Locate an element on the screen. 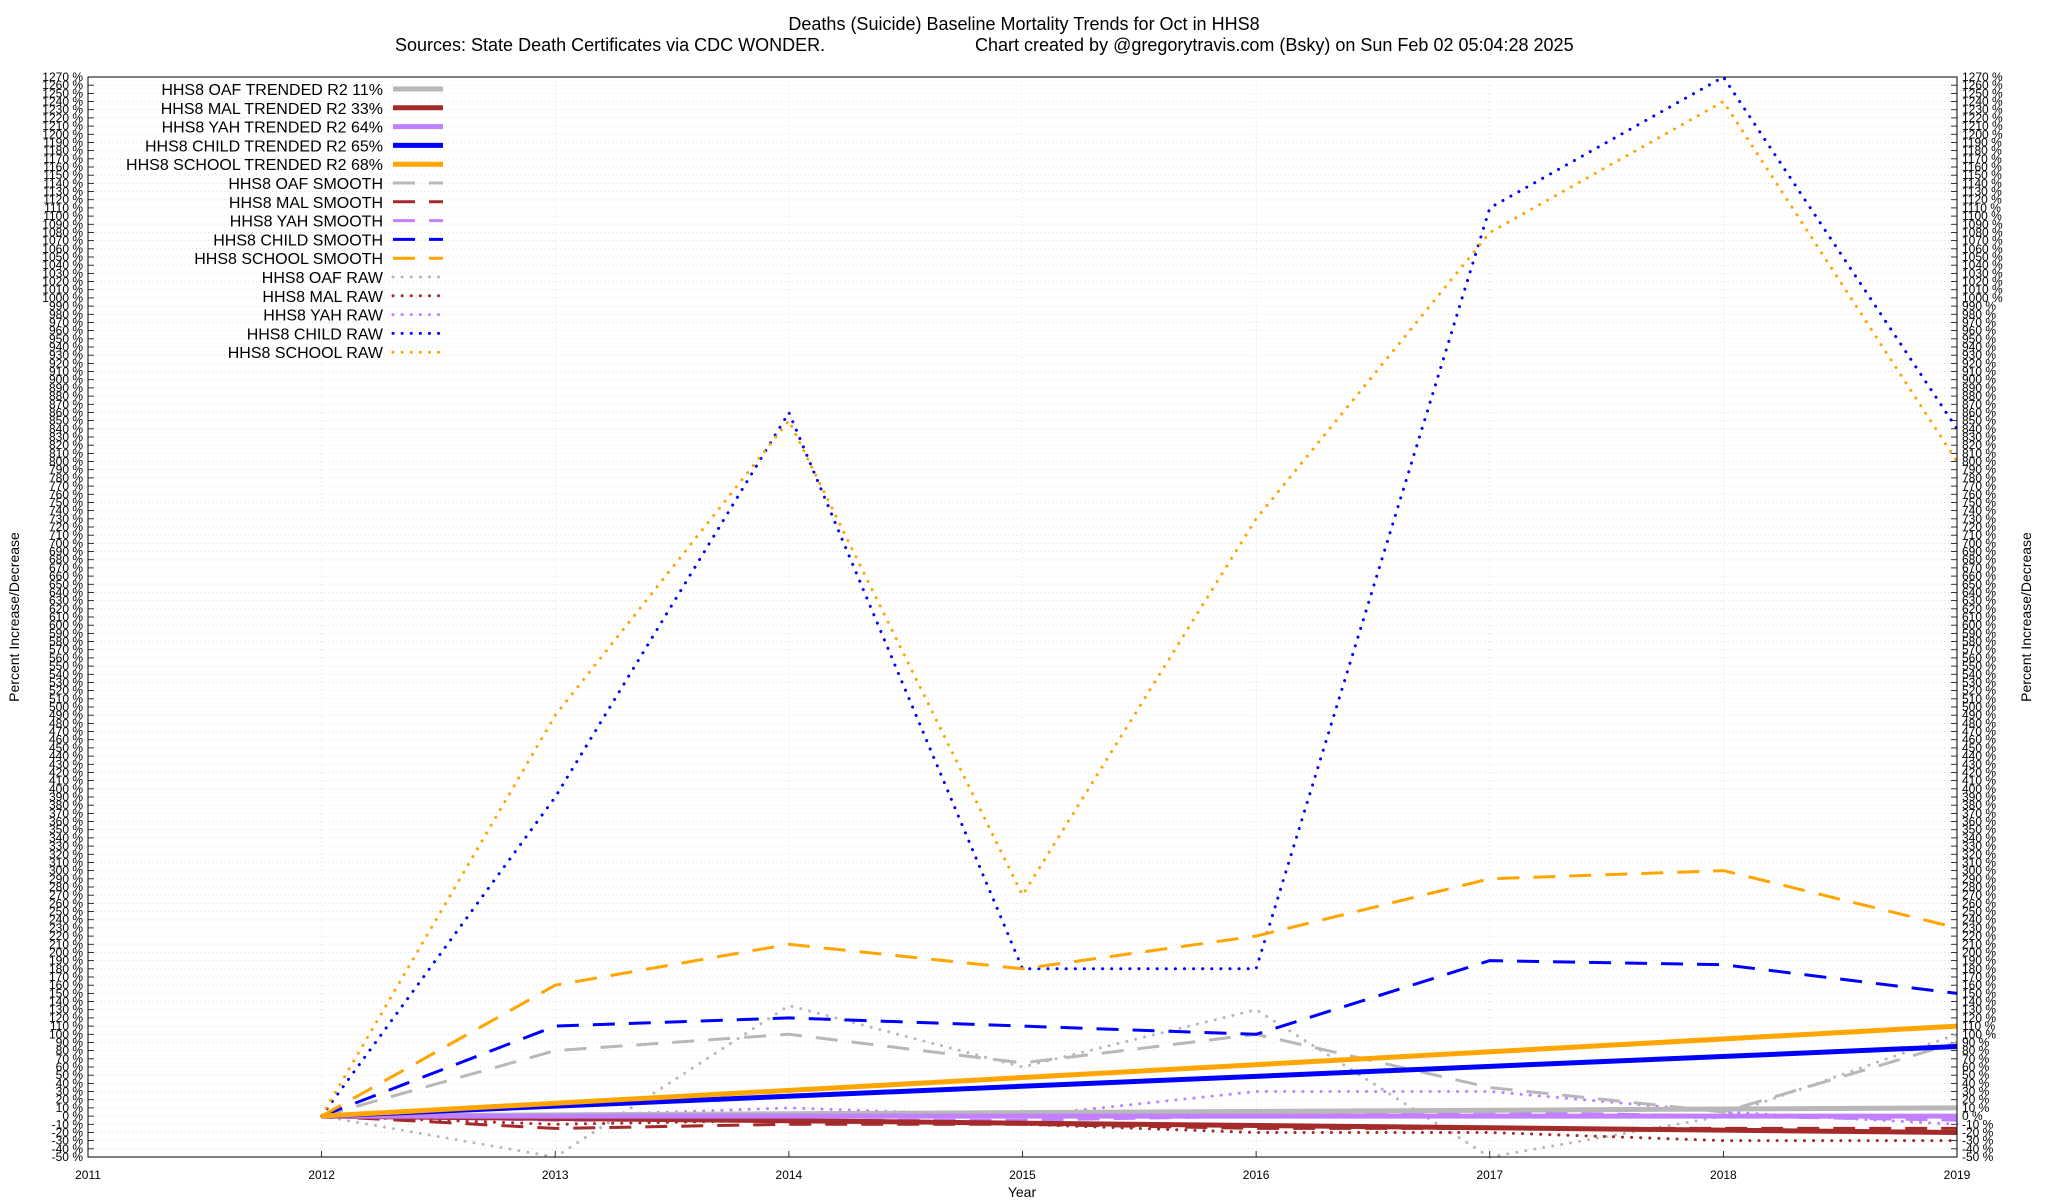  legend-label-10: HHS8 OAF RAW is located at coordinates (323, 278).